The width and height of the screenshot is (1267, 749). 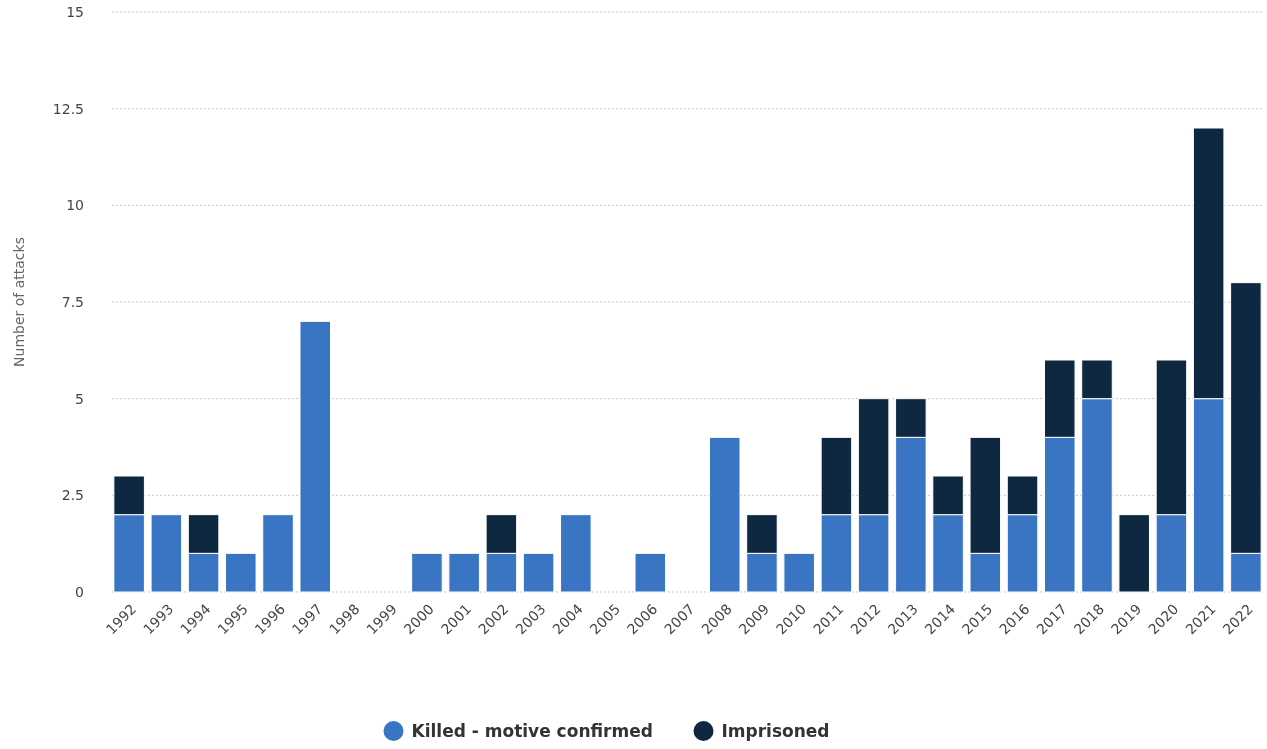 What do you see at coordinates (75, 11) in the screenshot?
I see `y-tick-label: 15` at bounding box center [75, 11].